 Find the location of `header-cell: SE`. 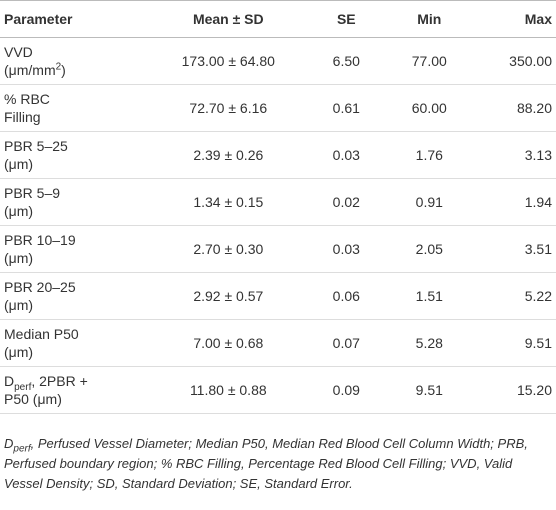

header-cell: SE is located at coordinates (346, 19).